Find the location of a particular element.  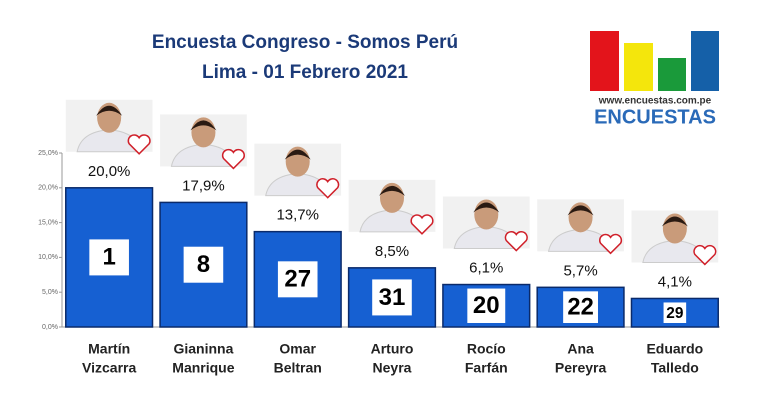

ballot-number: 31 is located at coordinates (392, 297).